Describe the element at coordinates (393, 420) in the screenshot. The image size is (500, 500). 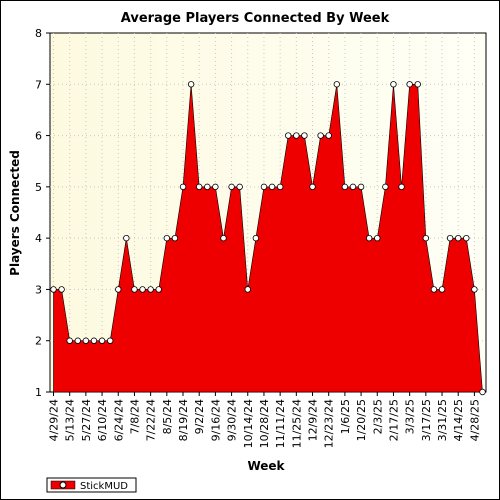
I see `x-tick-label: 2/17/25` at that location.